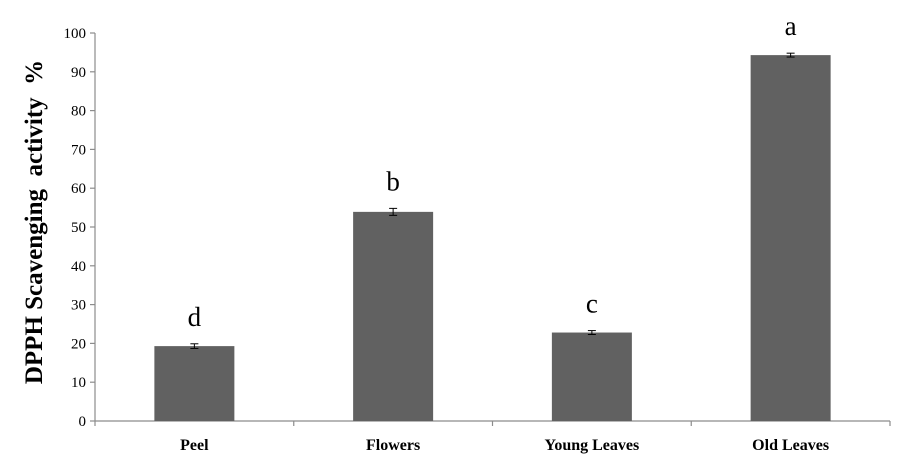 This screenshot has width=899, height=455. What do you see at coordinates (34, 222) in the screenshot?
I see `y-axis-title: DPPH Scavenging activity %` at bounding box center [34, 222].